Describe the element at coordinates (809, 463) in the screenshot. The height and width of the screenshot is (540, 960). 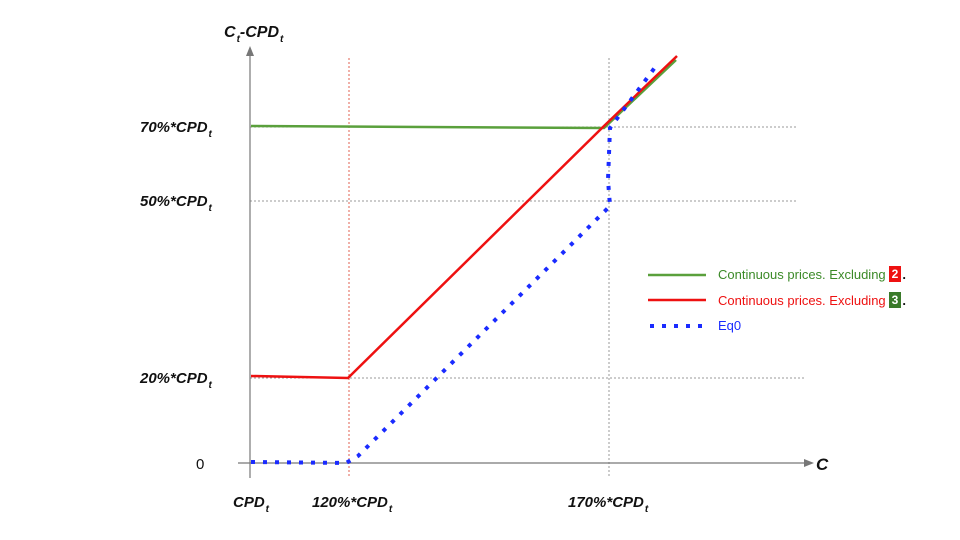
I see `x-axis-arrow` at that location.